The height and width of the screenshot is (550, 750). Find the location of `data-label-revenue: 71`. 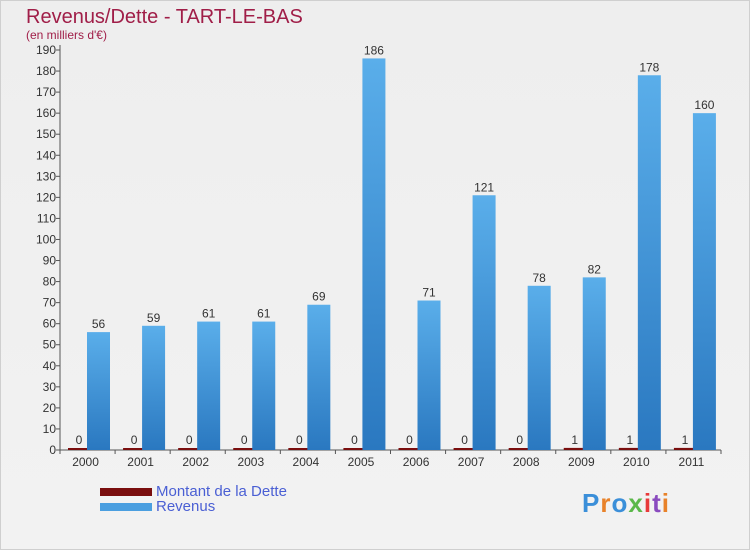

data-label-revenue: 71 is located at coordinates (429, 293).